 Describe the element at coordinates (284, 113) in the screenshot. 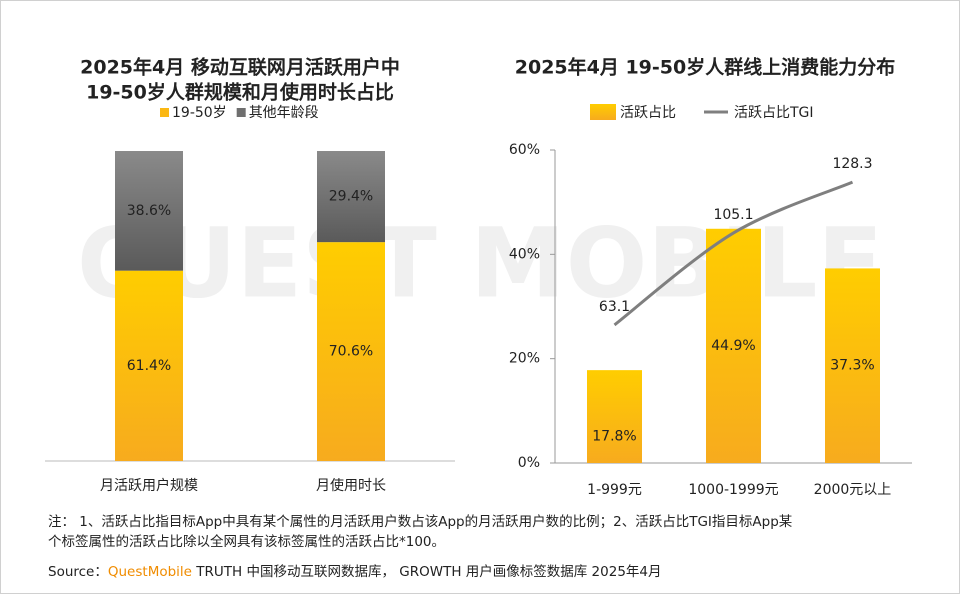

I see `legend-label: 其他年龄段` at that location.